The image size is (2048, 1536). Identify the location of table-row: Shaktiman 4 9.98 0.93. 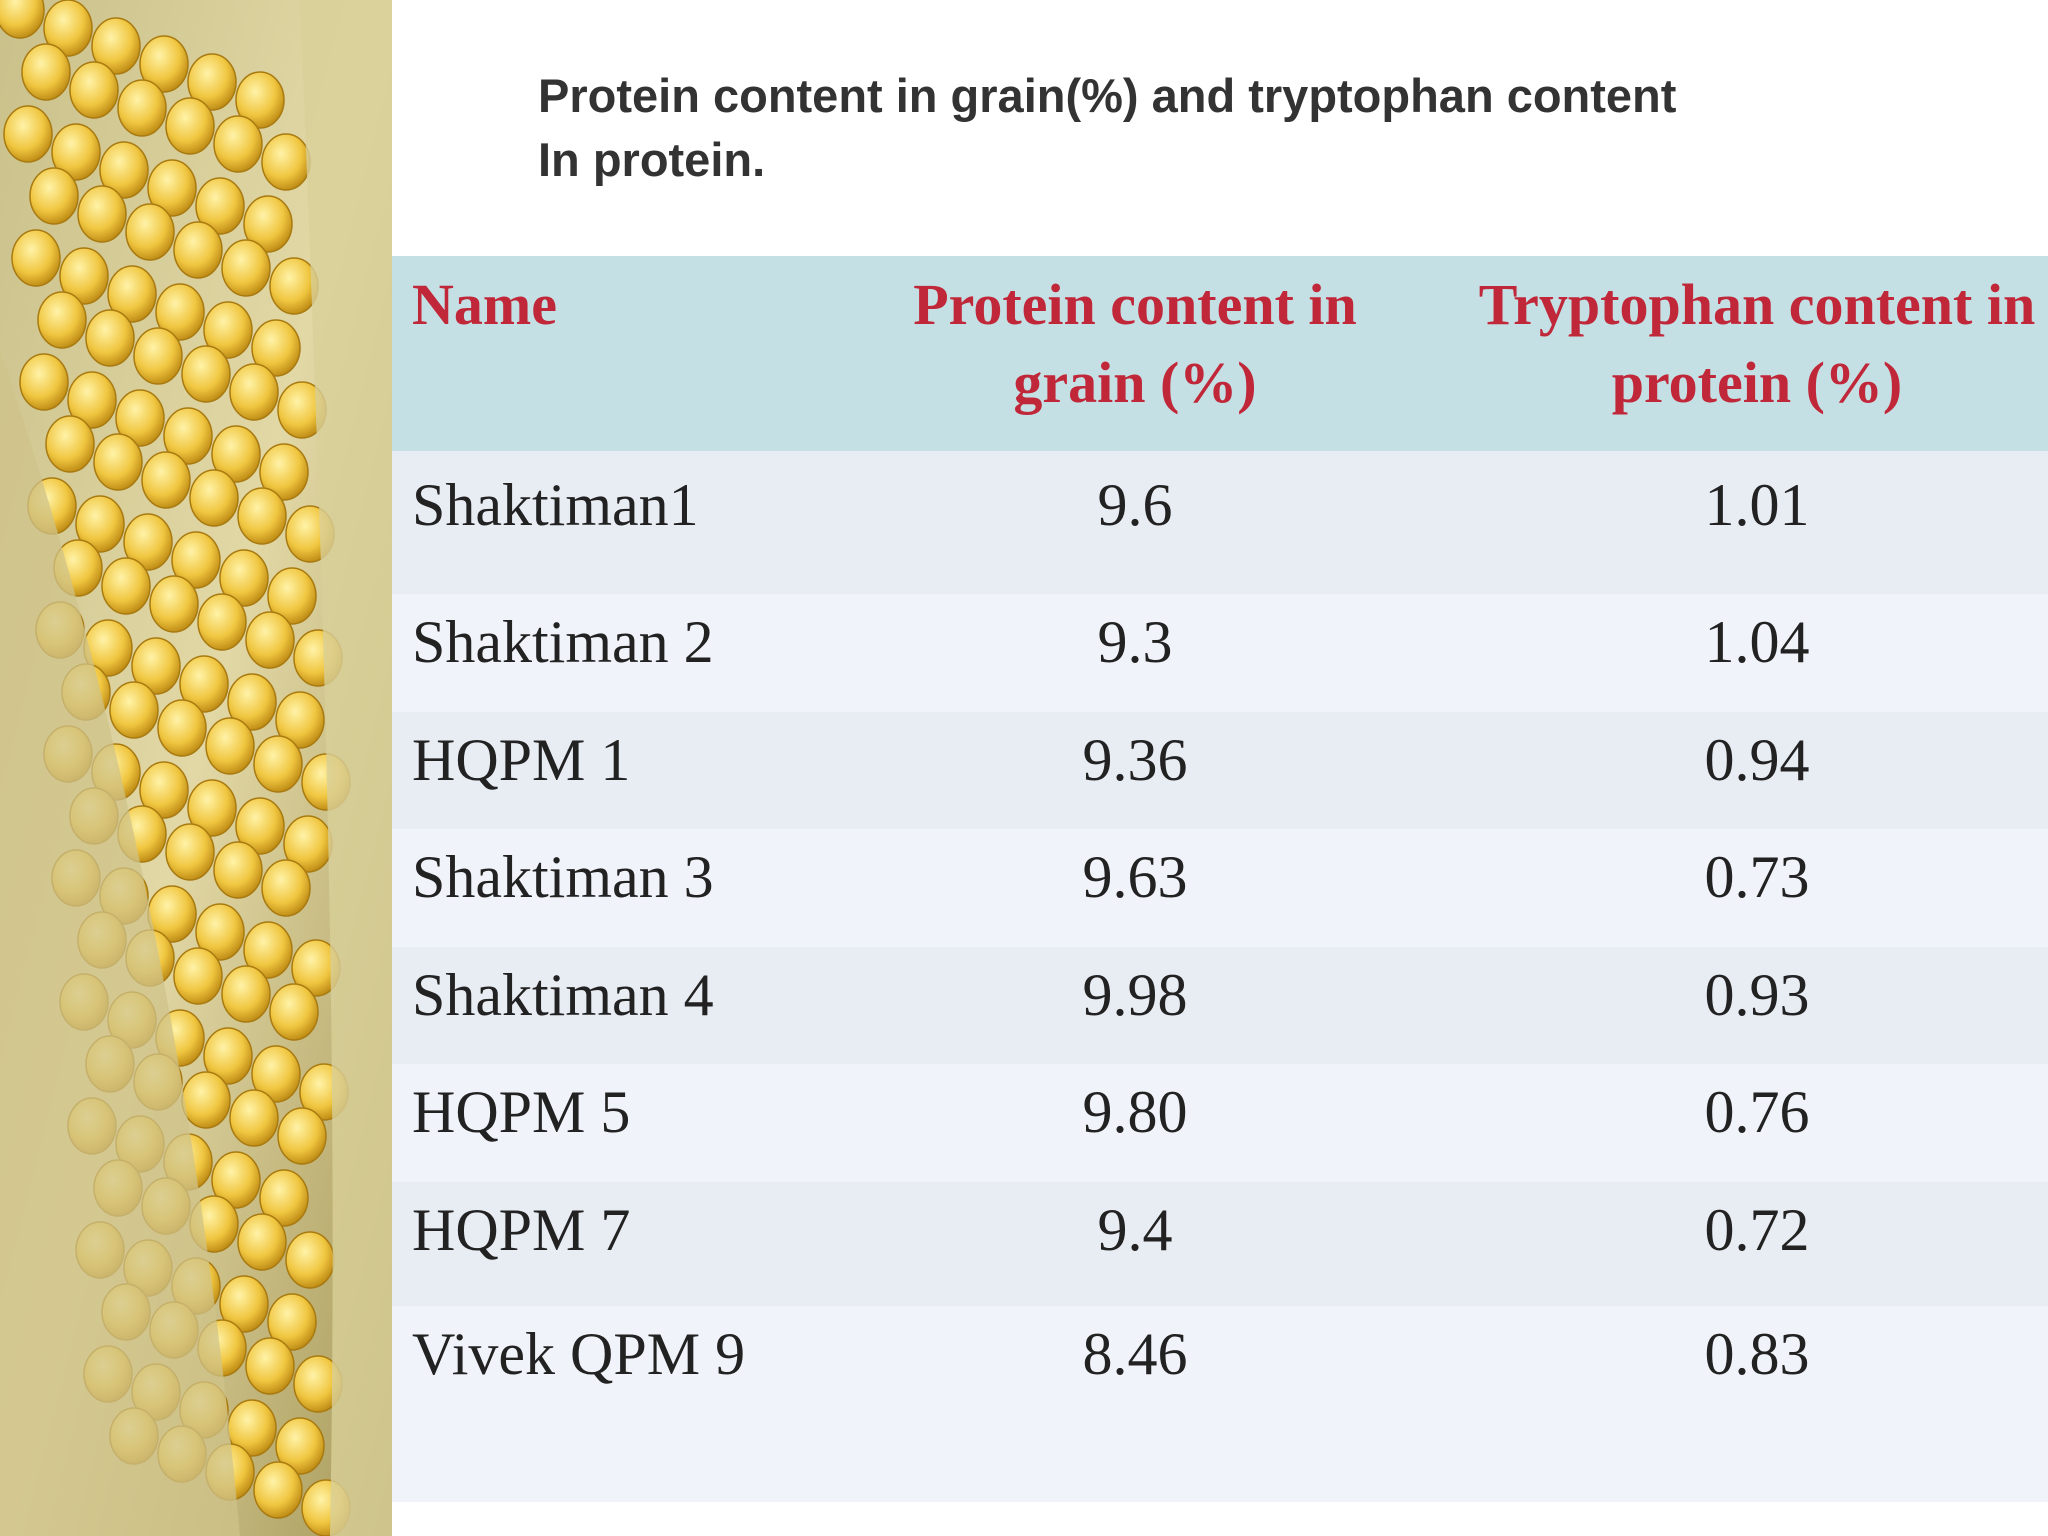
(1220, 1005).